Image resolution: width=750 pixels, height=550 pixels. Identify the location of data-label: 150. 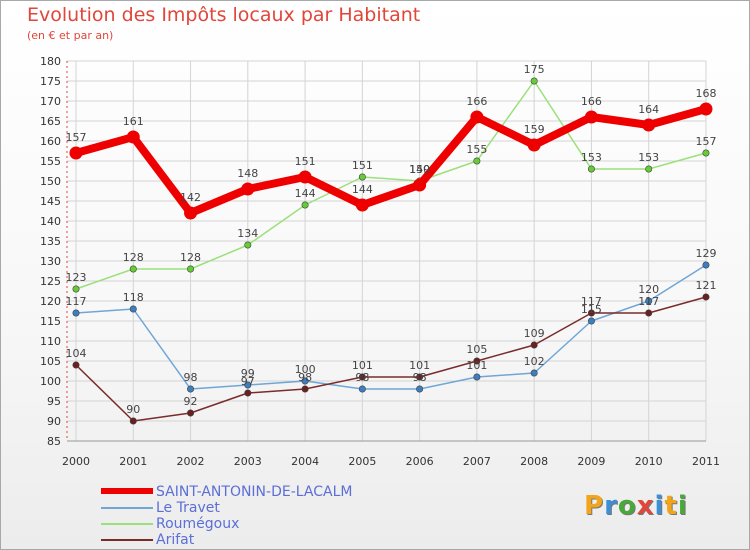
(419, 169).